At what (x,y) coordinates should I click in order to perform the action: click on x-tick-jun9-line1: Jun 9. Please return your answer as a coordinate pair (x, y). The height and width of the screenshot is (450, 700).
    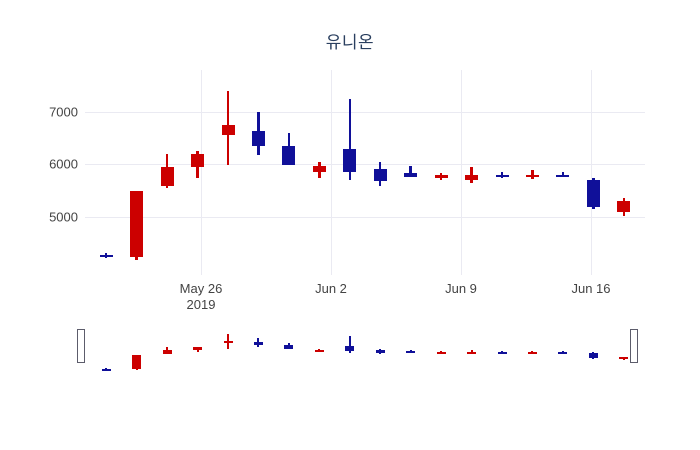
    Looking at the image, I should click on (461, 288).